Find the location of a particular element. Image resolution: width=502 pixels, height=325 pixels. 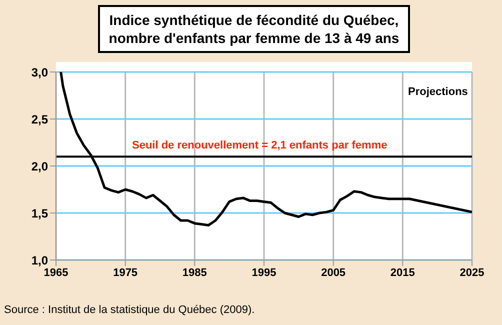

x-tick-label: 1975 is located at coordinates (125, 272).